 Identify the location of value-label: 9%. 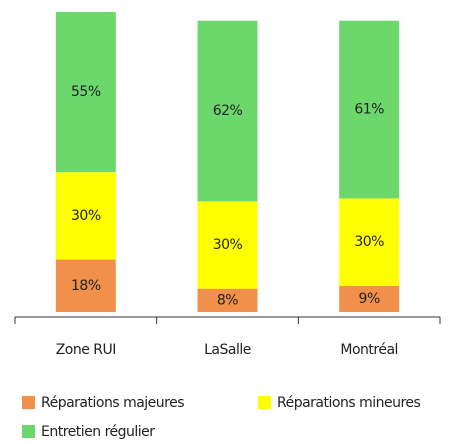
(369, 299).